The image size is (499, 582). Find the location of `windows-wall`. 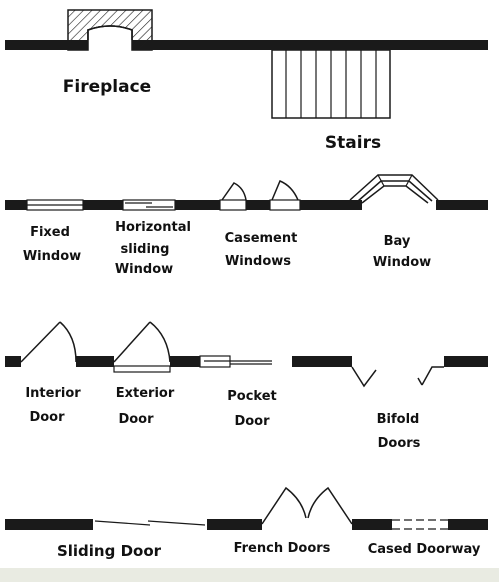

windows-wall is located at coordinates (246, 205).